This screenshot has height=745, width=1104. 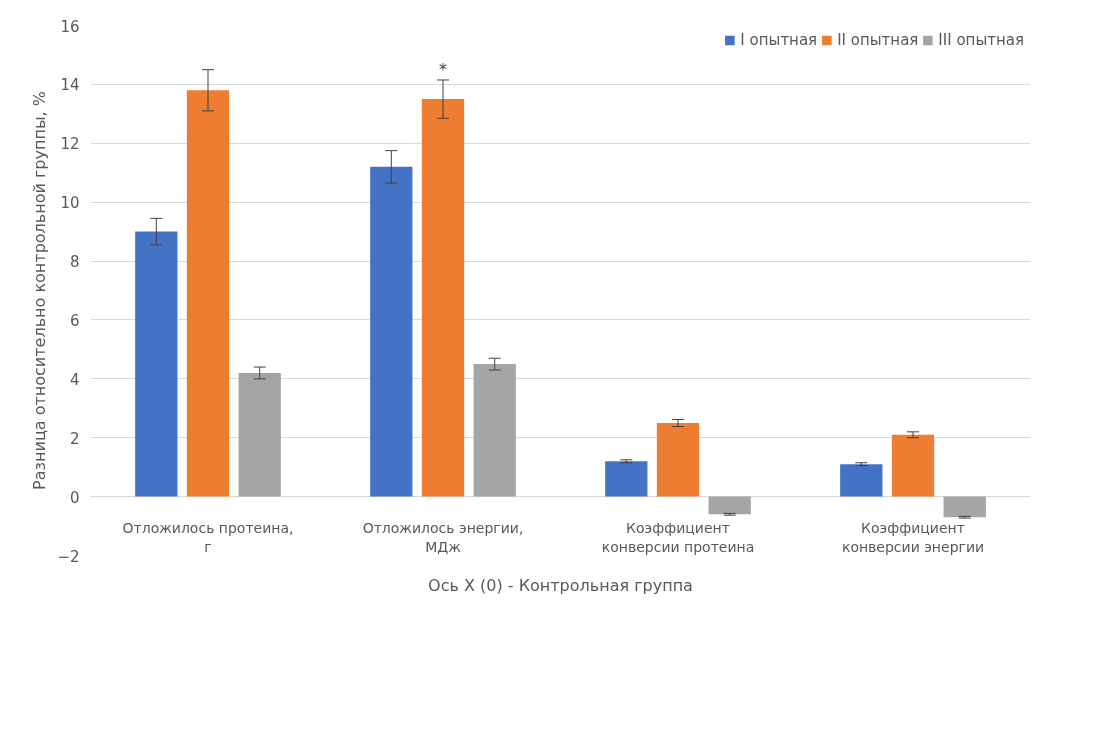 What do you see at coordinates (74, 438) in the screenshot?
I see `y-tick-label: 2` at bounding box center [74, 438].